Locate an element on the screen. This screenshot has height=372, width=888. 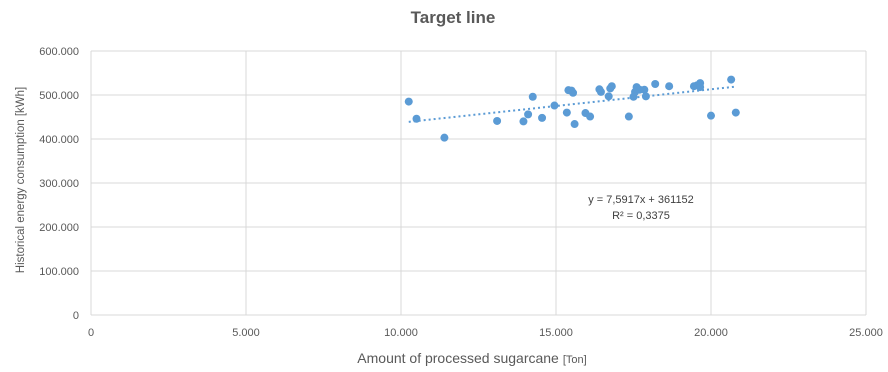
x-tick-label: 25.000 is located at coordinates (866, 333).